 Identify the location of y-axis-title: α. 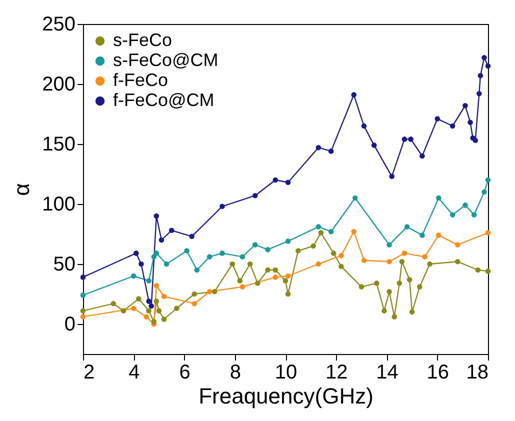
(21, 189).